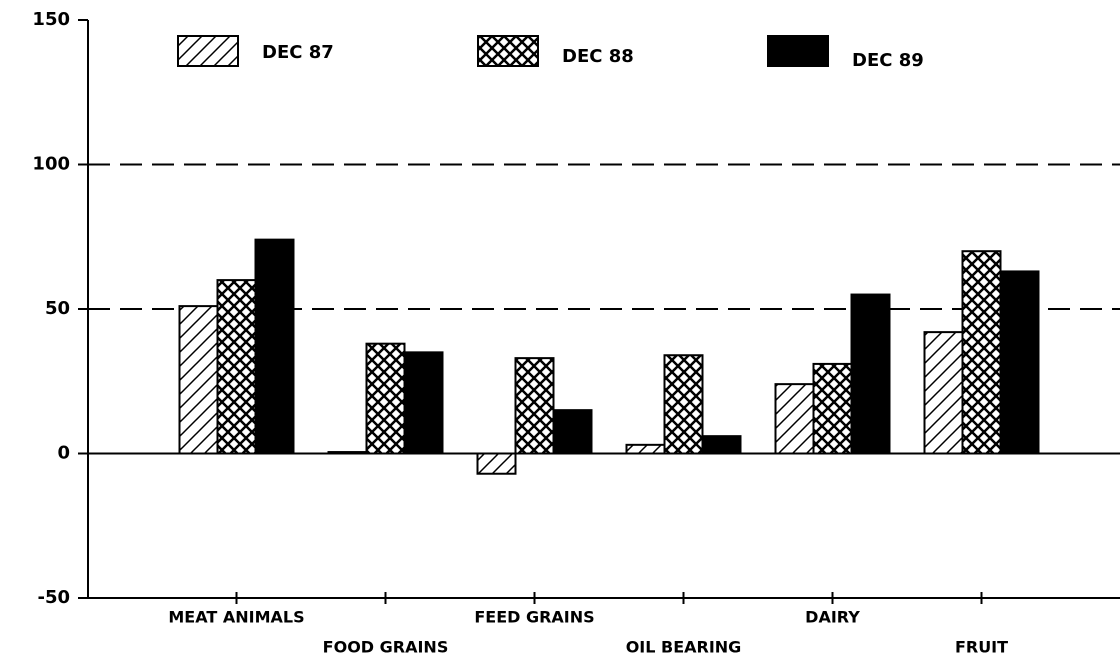  I want to click on y-tick-label: -50, so click(53, 597).